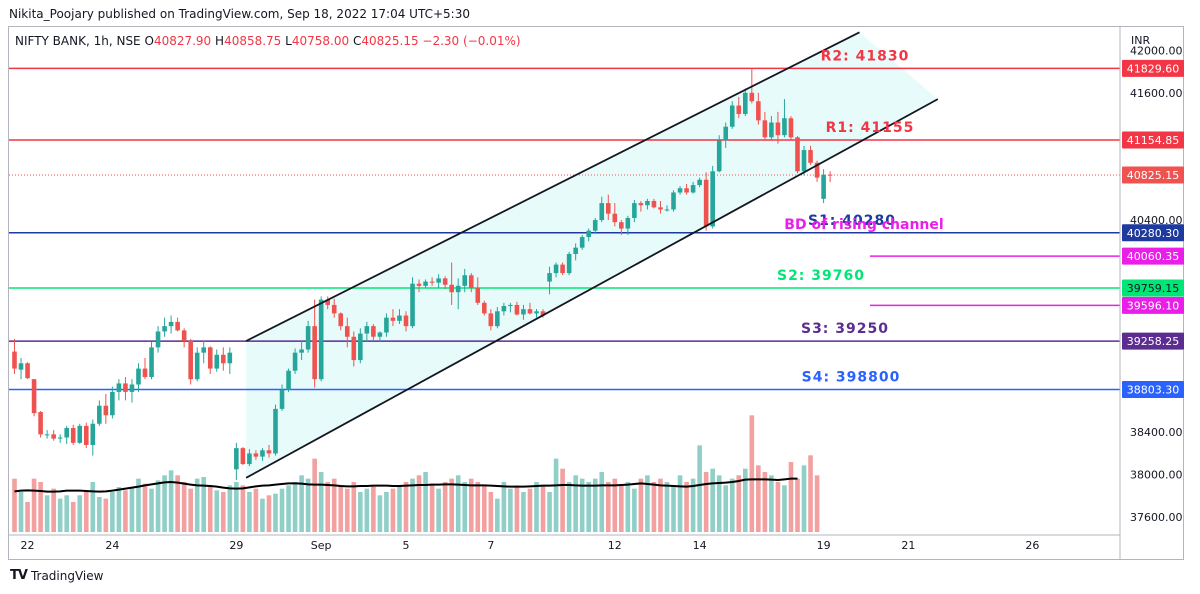 This screenshot has height=594, width=1200. Describe the element at coordinates (220, 41) in the screenshot. I see `high-label: H` at that location.